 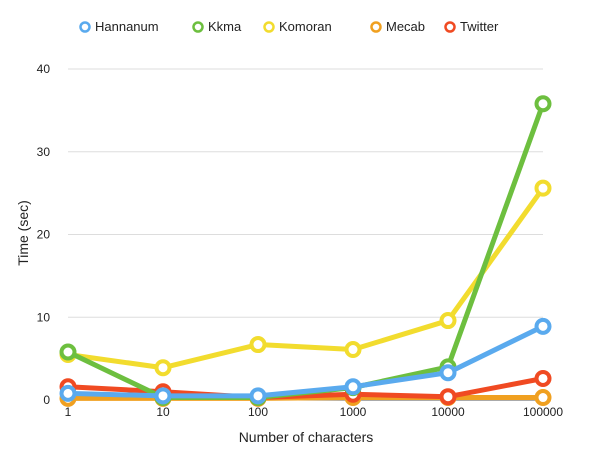 What do you see at coordinates (44, 69) in the screenshot?
I see `y-tick-label: 40` at bounding box center [44, 69].